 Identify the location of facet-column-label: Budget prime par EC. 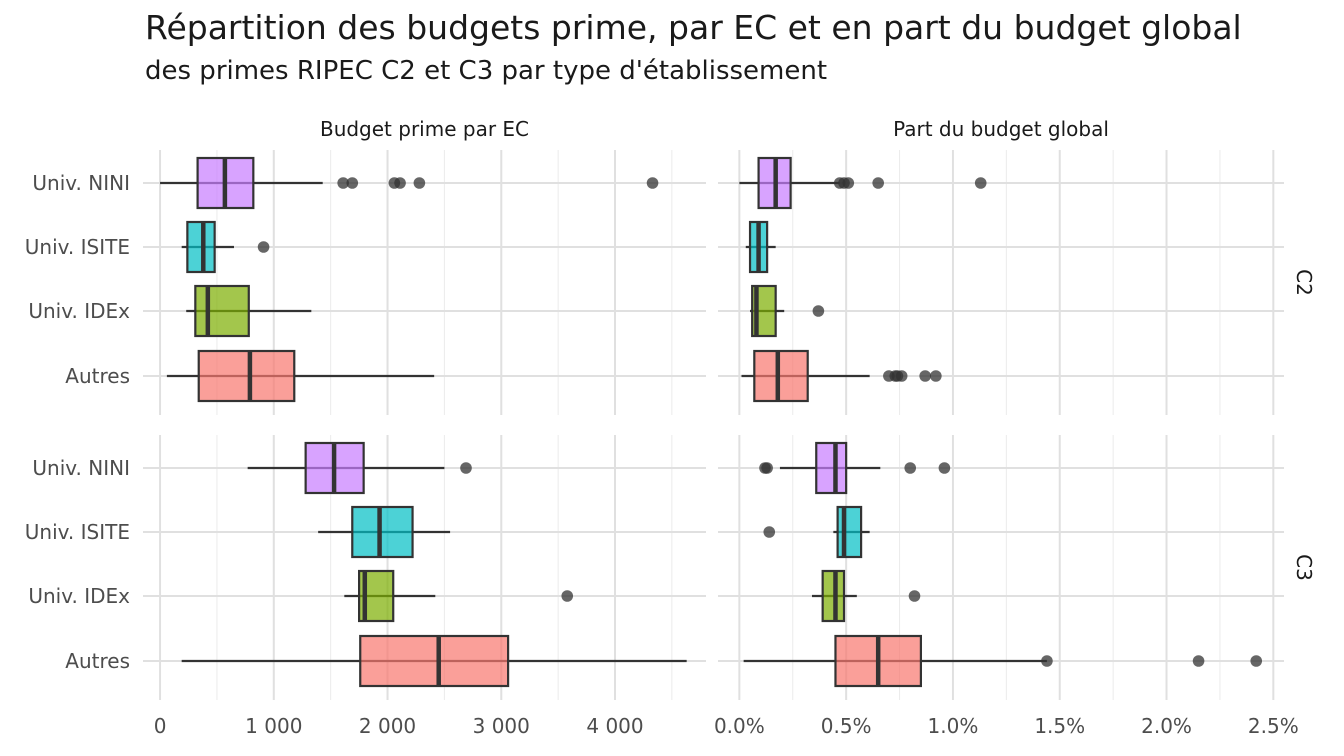
(424, 129).